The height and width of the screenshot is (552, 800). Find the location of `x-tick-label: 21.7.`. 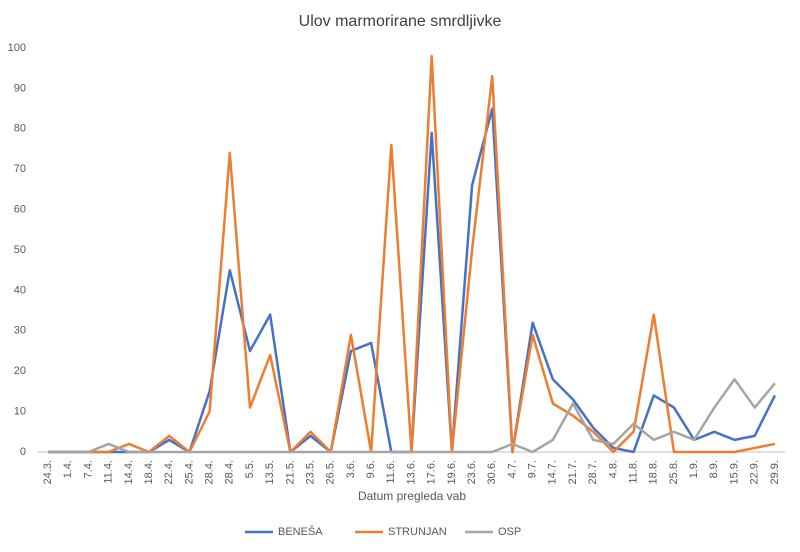

x-tick-label: 21.7. is located at coordinates (573, 472).